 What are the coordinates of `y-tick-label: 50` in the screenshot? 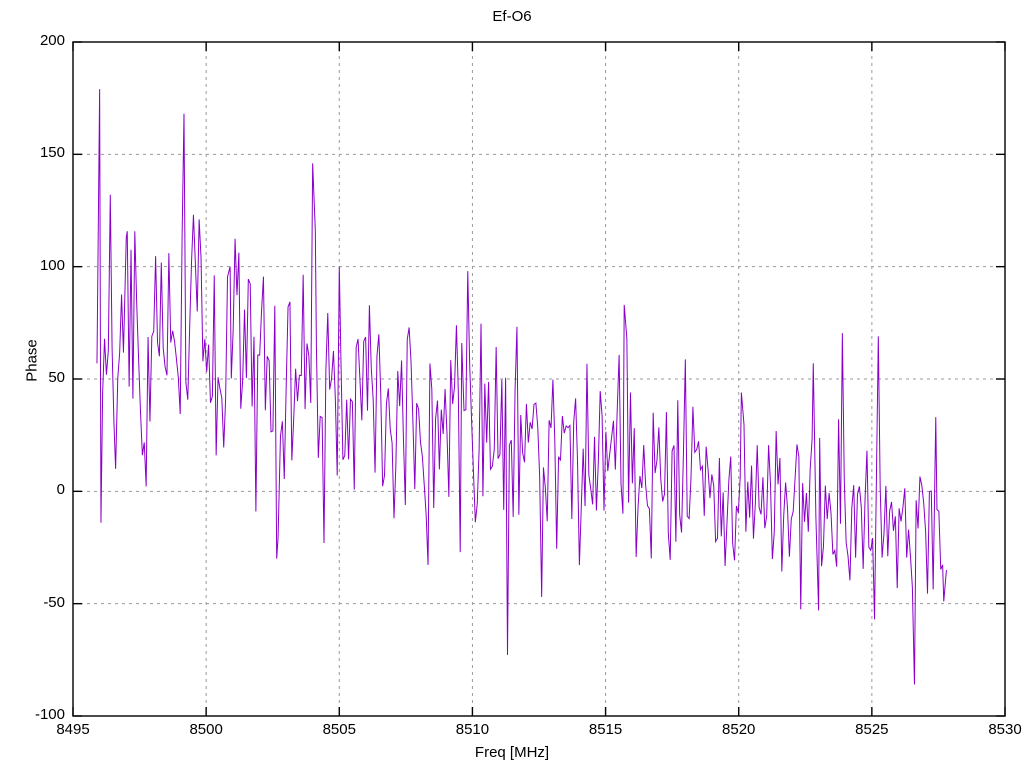 It's located at (56, 377).